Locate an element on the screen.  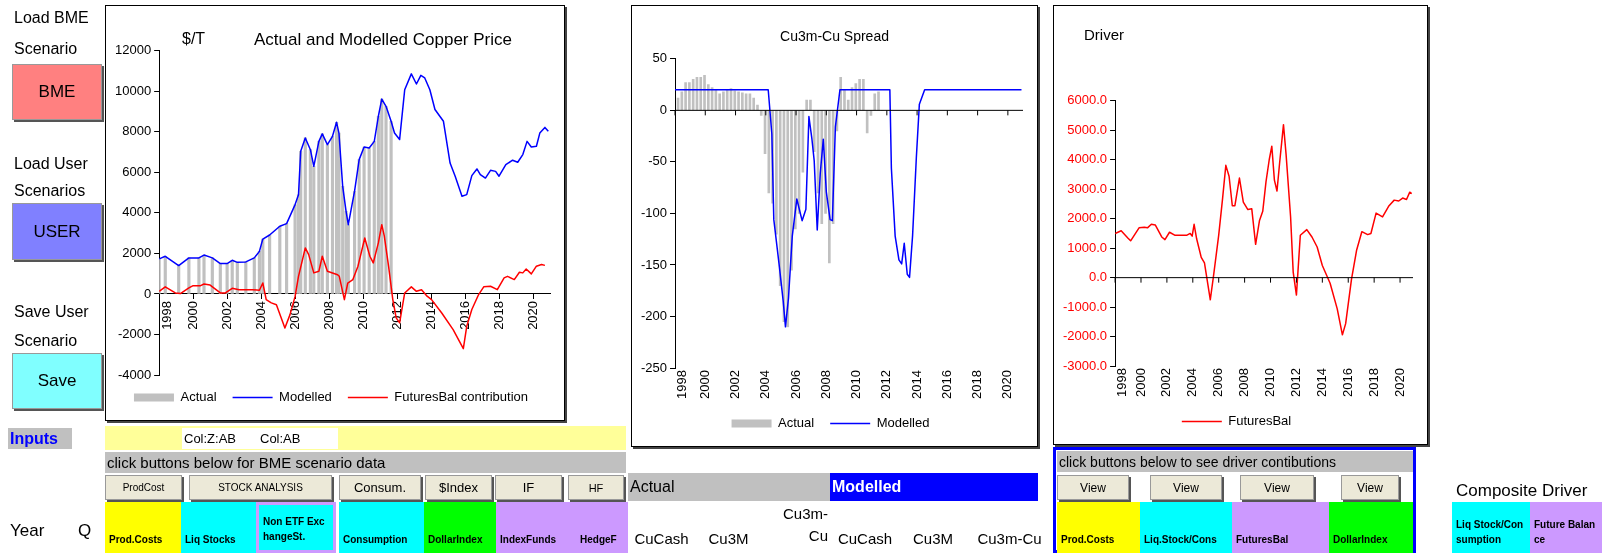
y-tick-label: -250 is located at coordinates (654, 367).